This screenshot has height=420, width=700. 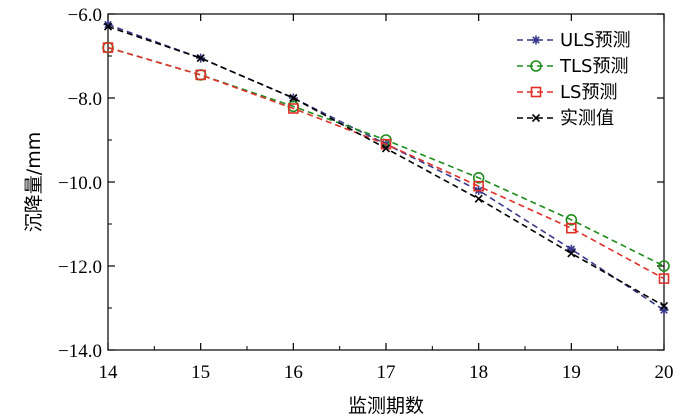 What do you see at coordinates (200, 372) in the screenshot?
I see `x-tick-label: 15` at bounding box center [200, 372].